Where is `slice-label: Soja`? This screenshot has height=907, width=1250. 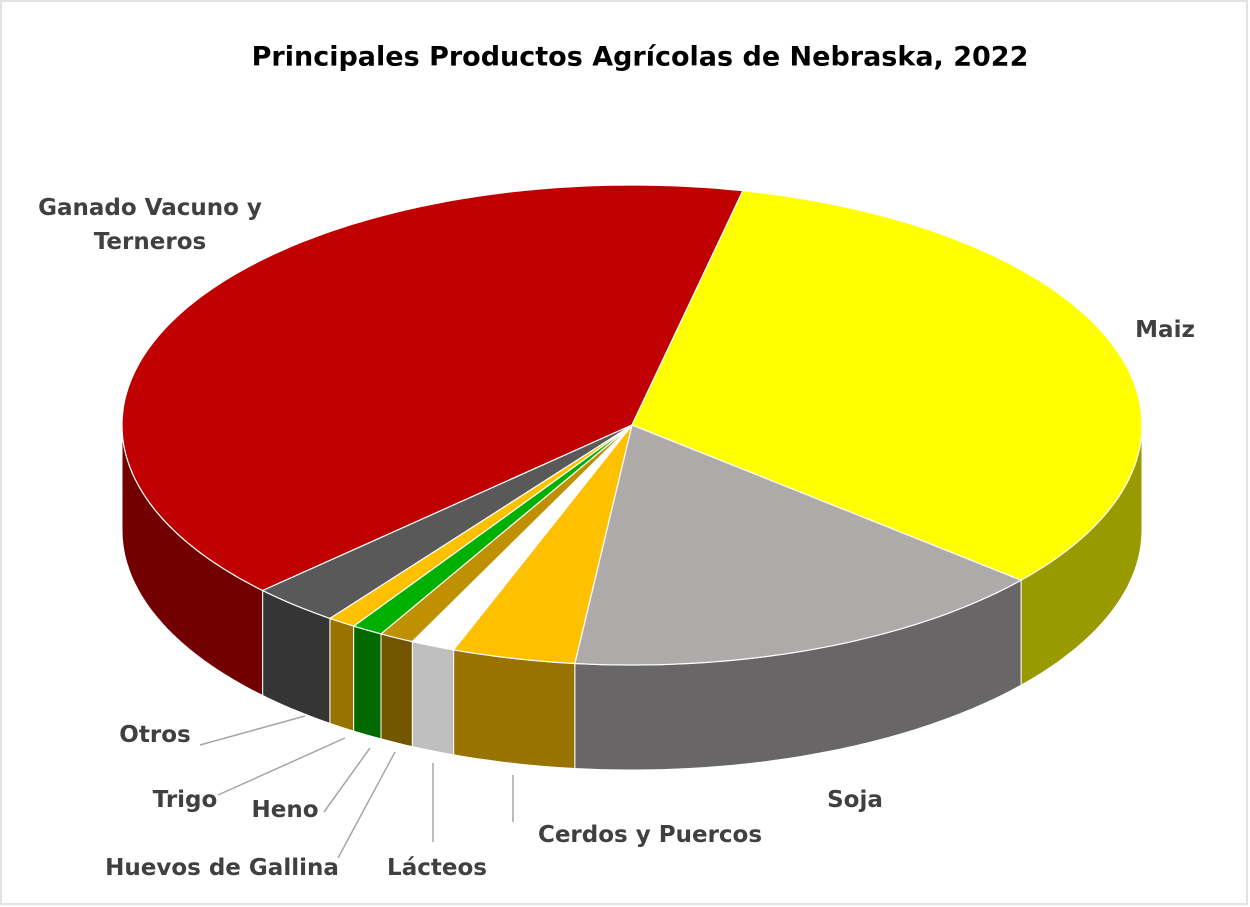 slice-label: Soja is located at coordinates (855, 800).